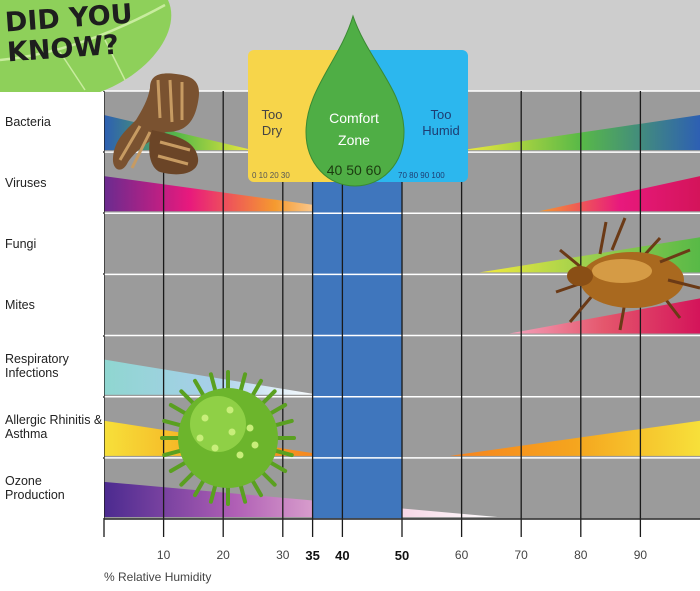 This screenshot has height=591, width=700. What do you see at coordinates (354, 140) in the screenshot?
I see `comfort-line2: Zone` at bounding box center [354, 140].